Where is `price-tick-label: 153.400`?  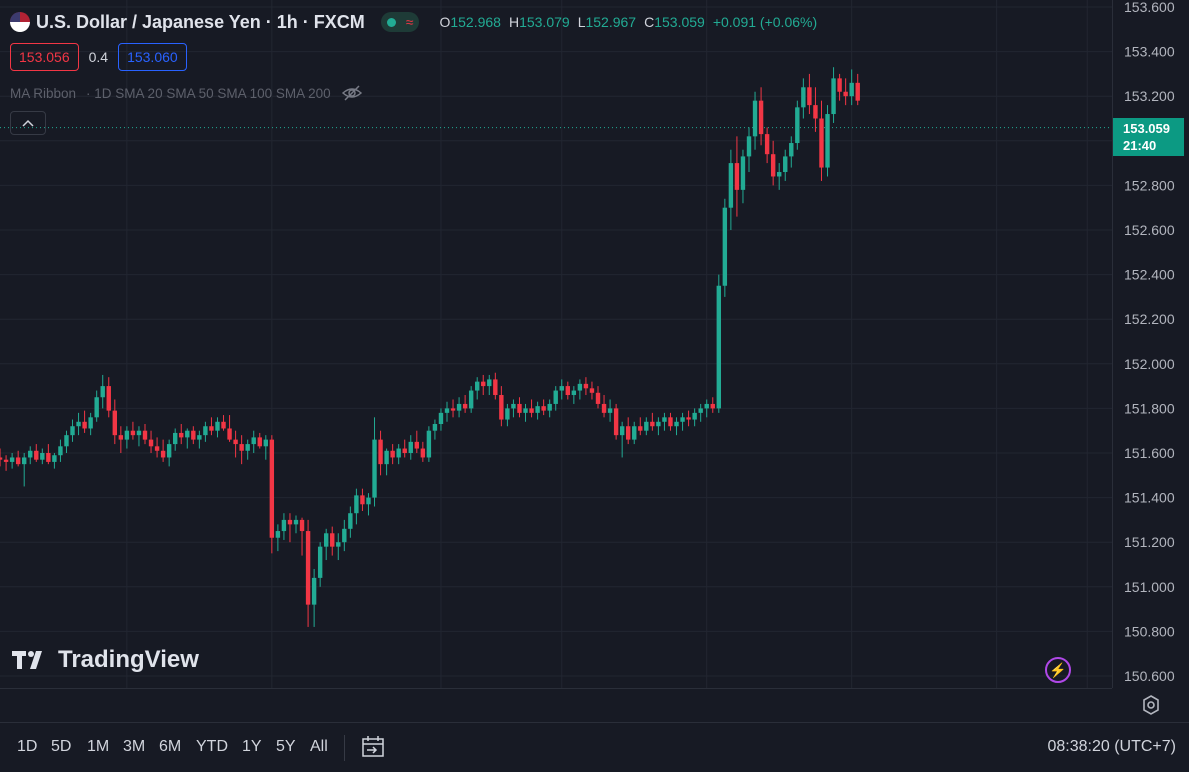 price-tick-label: 153.400 is located at coordinates (1149, 52).